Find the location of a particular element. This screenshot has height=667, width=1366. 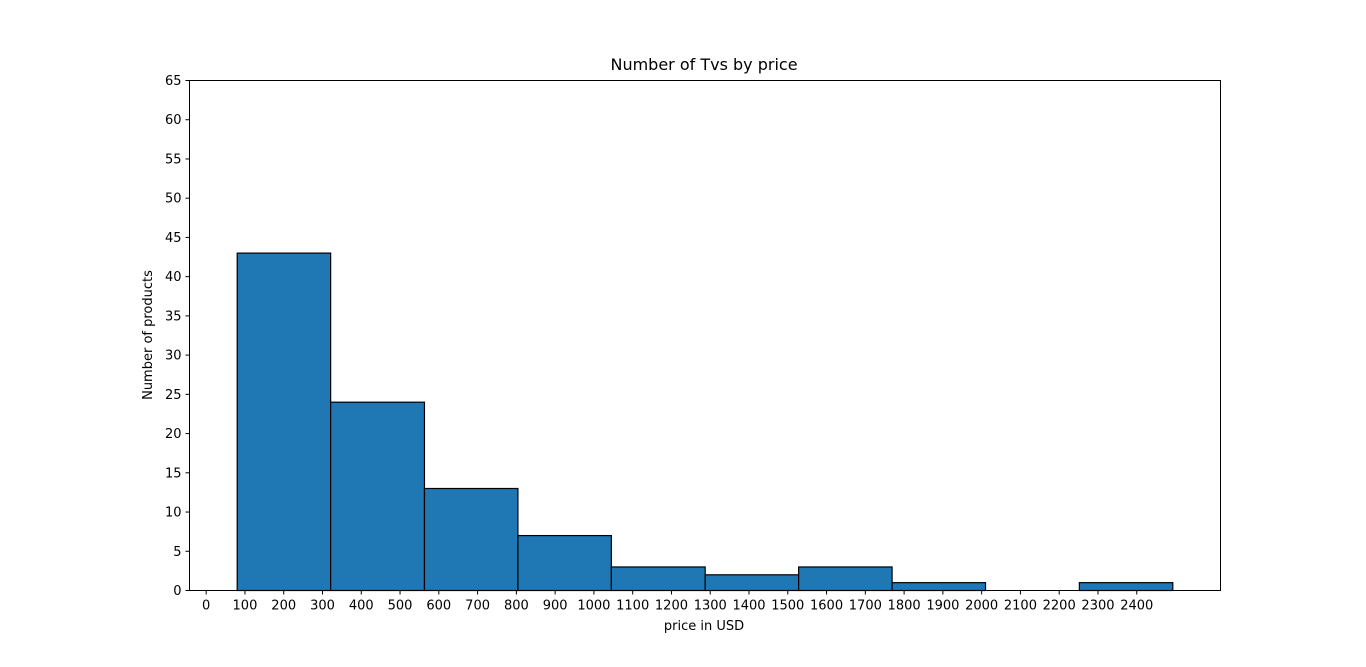

x-tick-label: 2000 is located at coordinates (981, 606).